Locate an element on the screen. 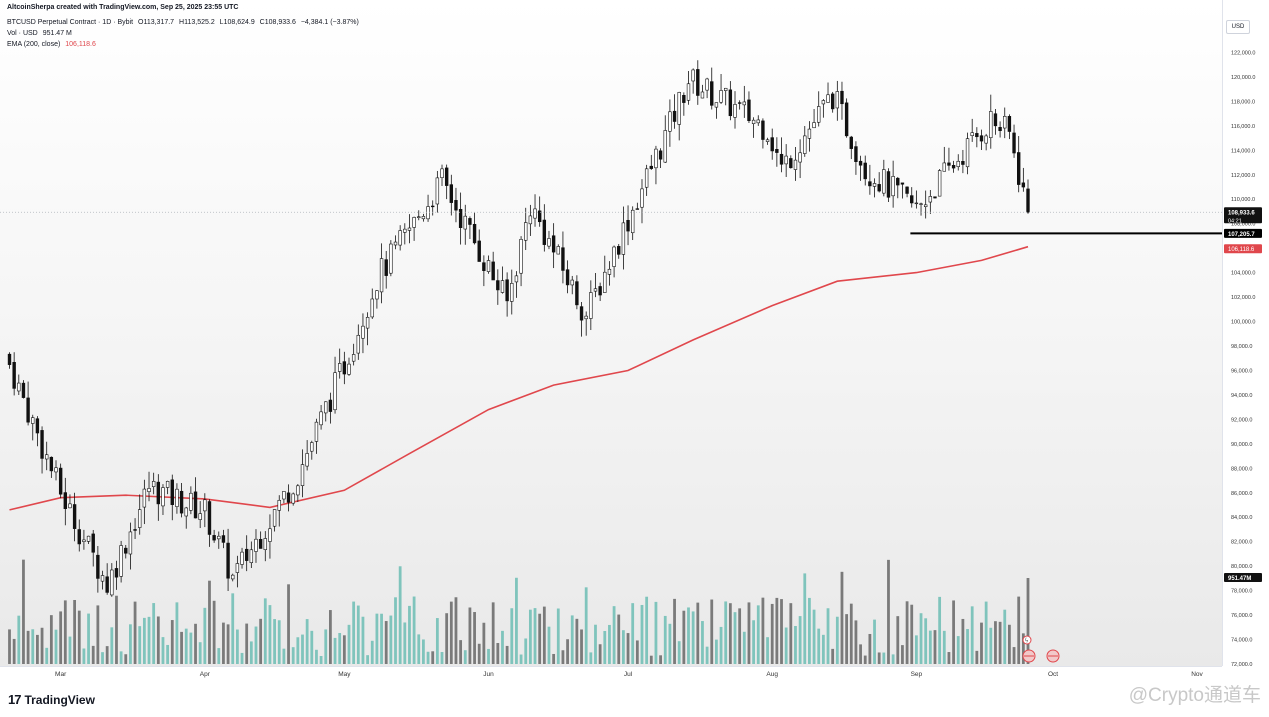 The image size is (1269, 717). price-axis is located at coordinates (1245, 333).